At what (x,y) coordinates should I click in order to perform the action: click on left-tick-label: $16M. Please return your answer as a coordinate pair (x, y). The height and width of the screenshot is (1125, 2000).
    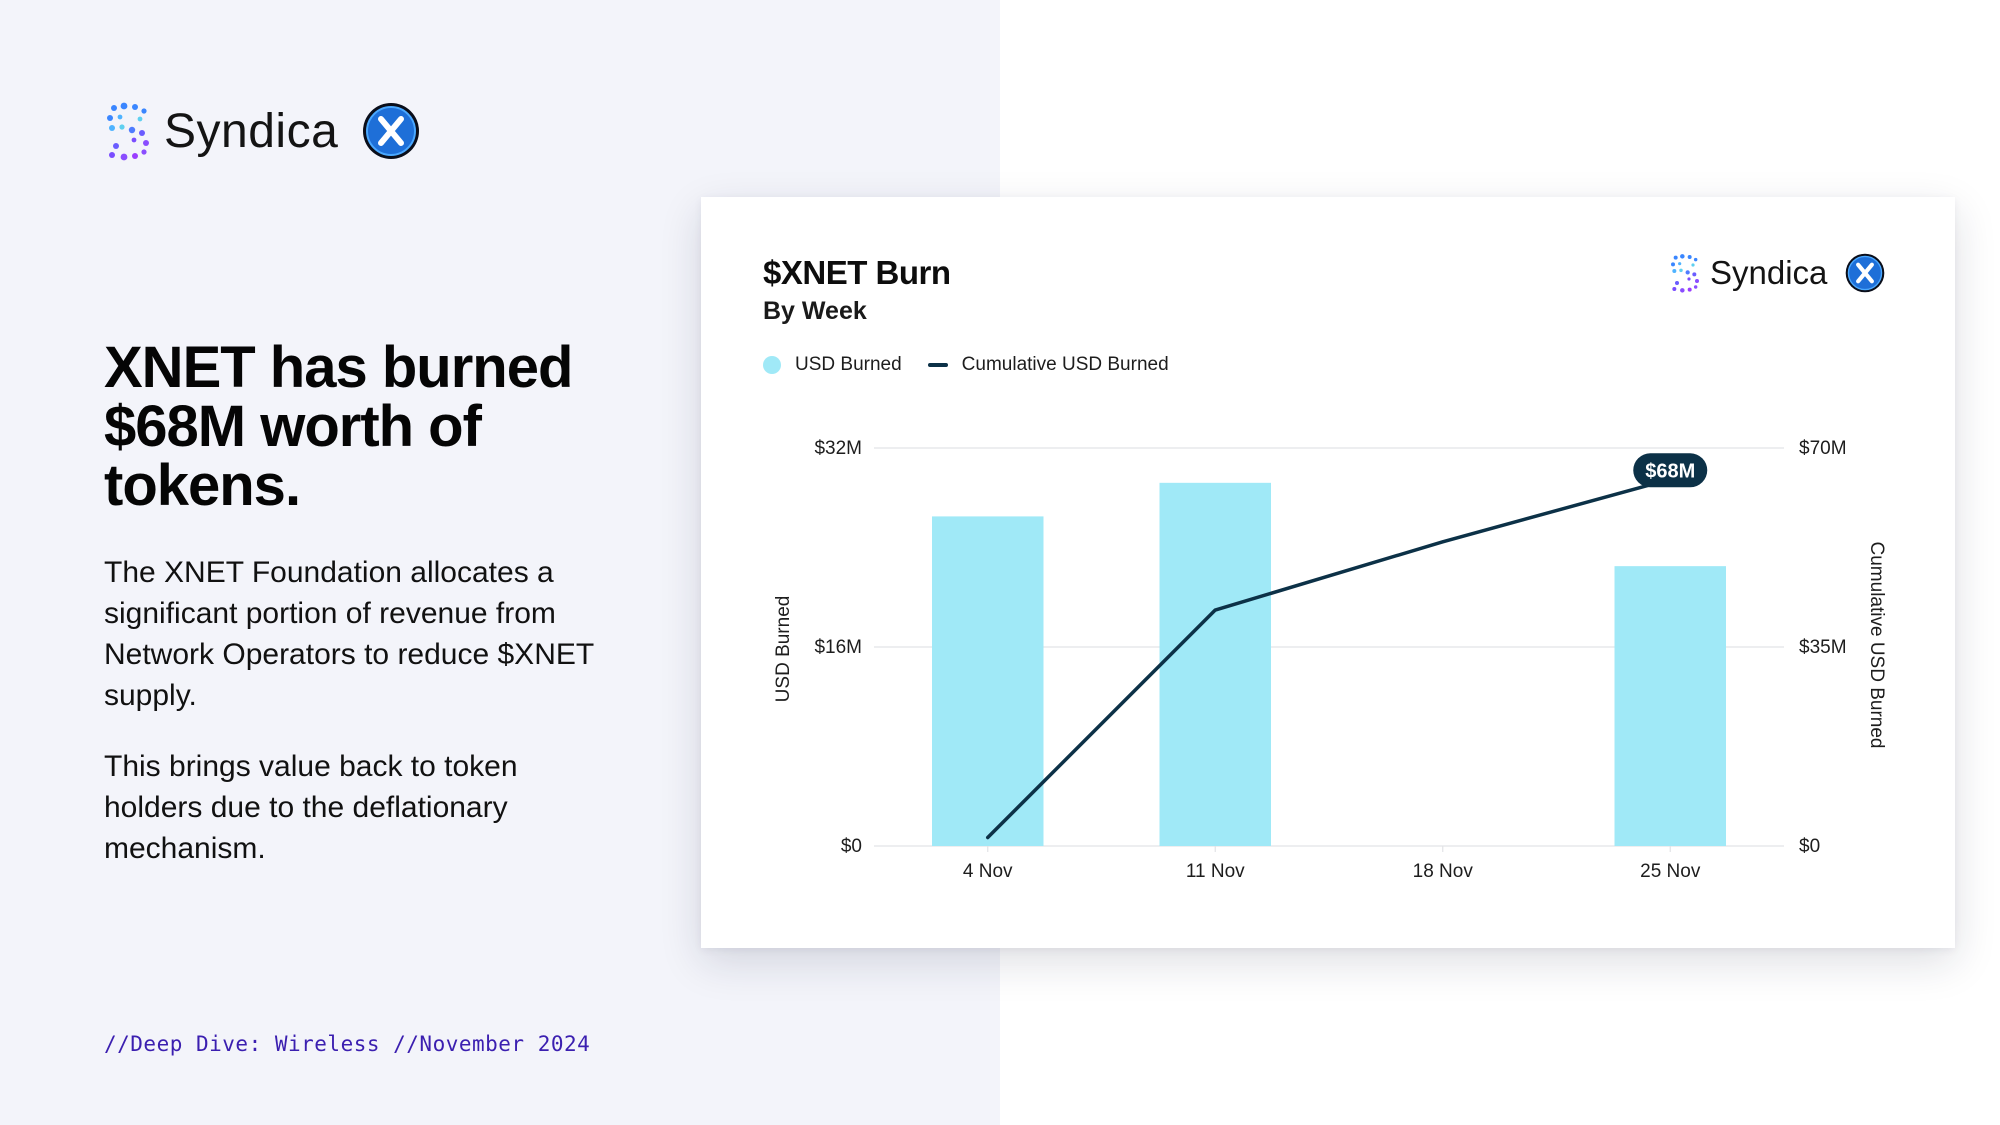
    Looking at the image, I should click on (838, 647).